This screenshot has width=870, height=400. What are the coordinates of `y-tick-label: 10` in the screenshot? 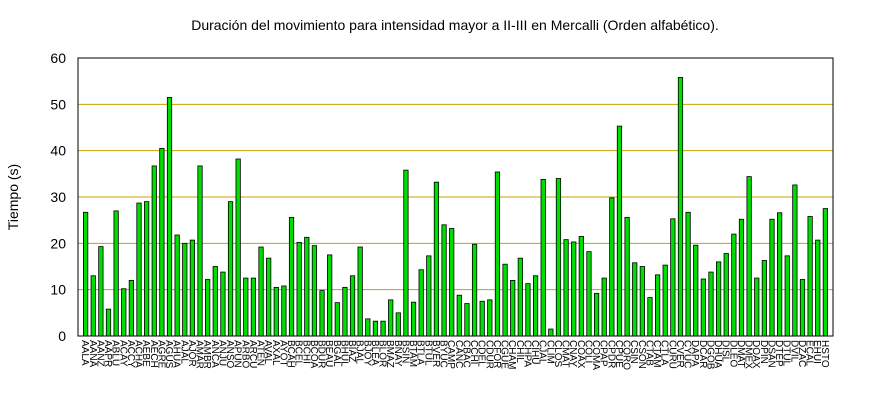 It's located at (58, 290).